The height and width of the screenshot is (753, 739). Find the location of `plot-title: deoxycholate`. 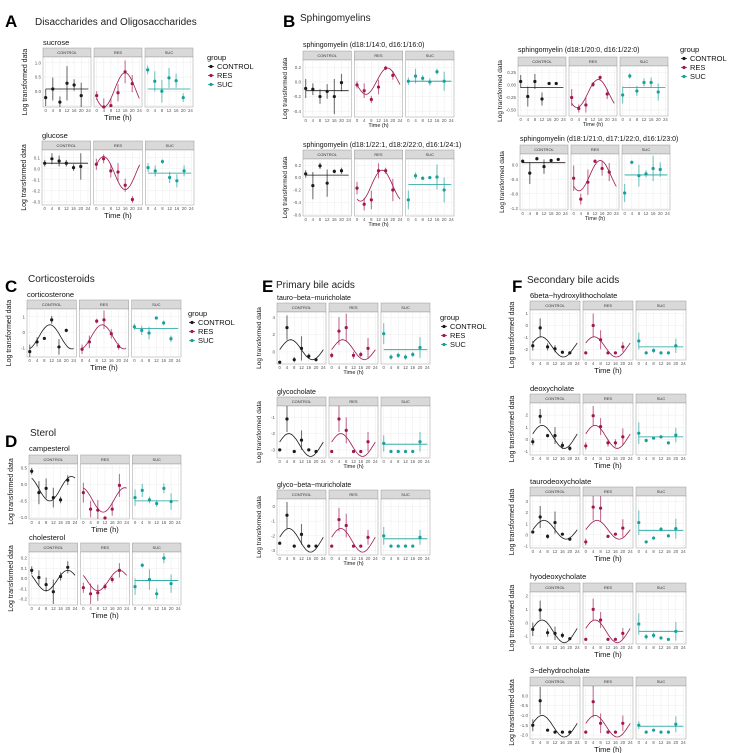

plot-title: deoxycholate is located at coordinates (552, 388).